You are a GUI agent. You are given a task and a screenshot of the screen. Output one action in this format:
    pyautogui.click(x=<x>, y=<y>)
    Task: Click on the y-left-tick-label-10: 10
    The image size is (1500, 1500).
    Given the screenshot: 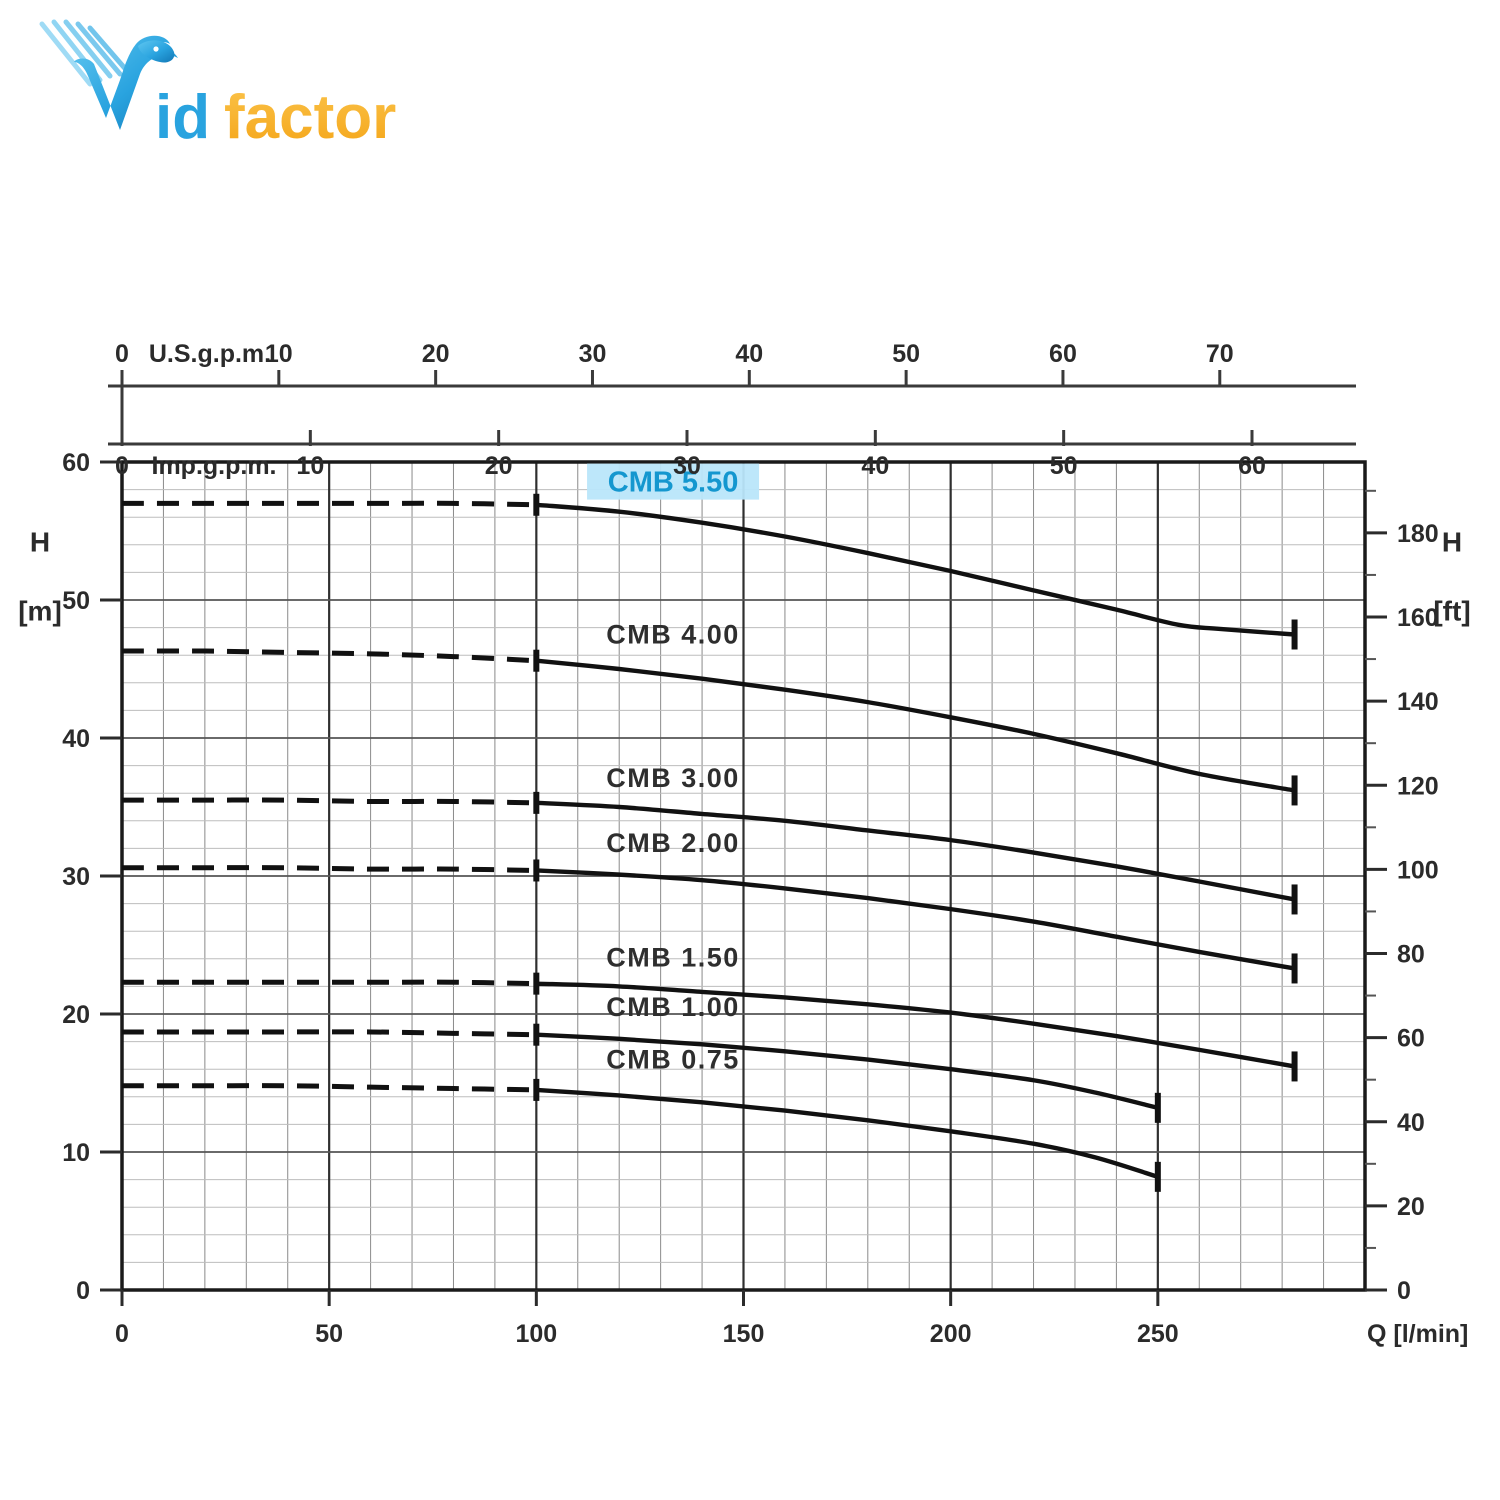 What is the action you would take?
    pyautogui.click(x=76, y=1153)
    